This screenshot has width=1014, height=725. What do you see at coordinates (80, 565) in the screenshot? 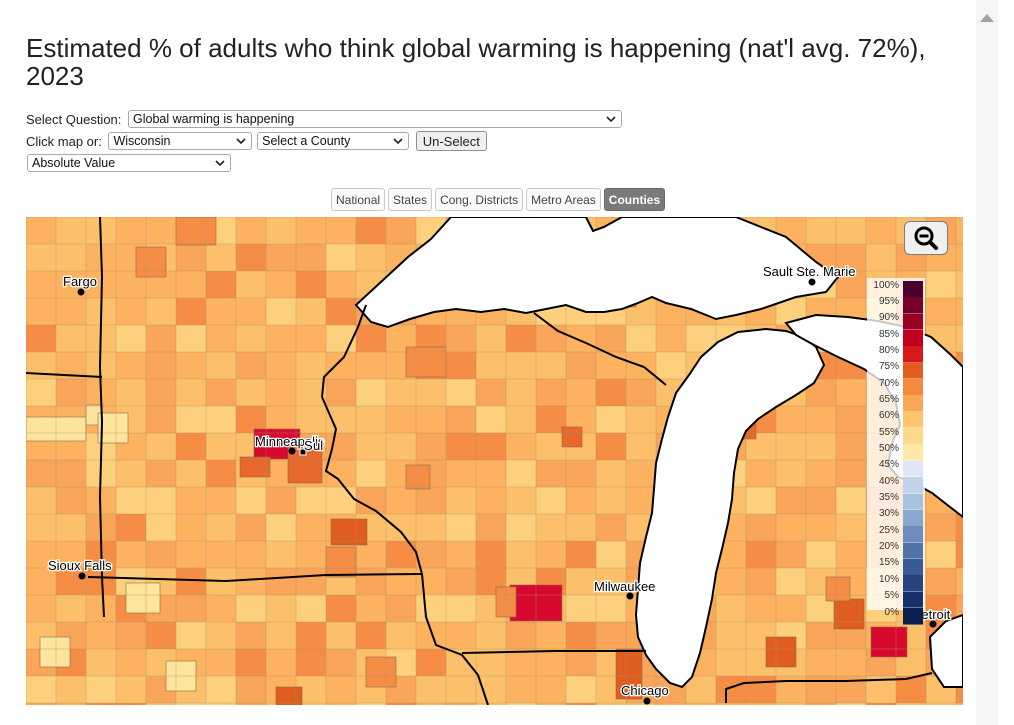
I see `sioux-falls-label: Sioux Falls` at bounding box center [80, 565].